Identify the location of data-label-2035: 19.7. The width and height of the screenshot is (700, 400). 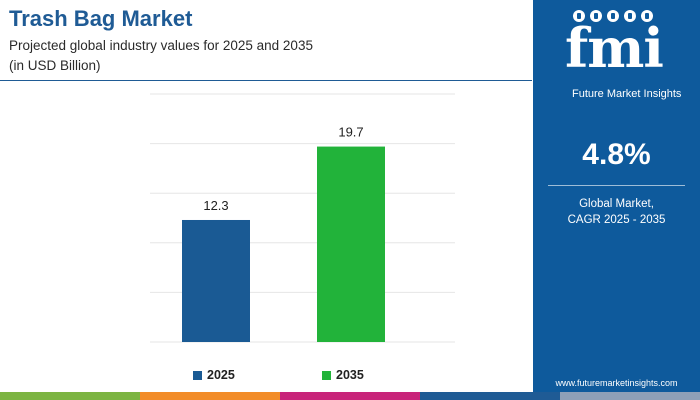
(350, 132).